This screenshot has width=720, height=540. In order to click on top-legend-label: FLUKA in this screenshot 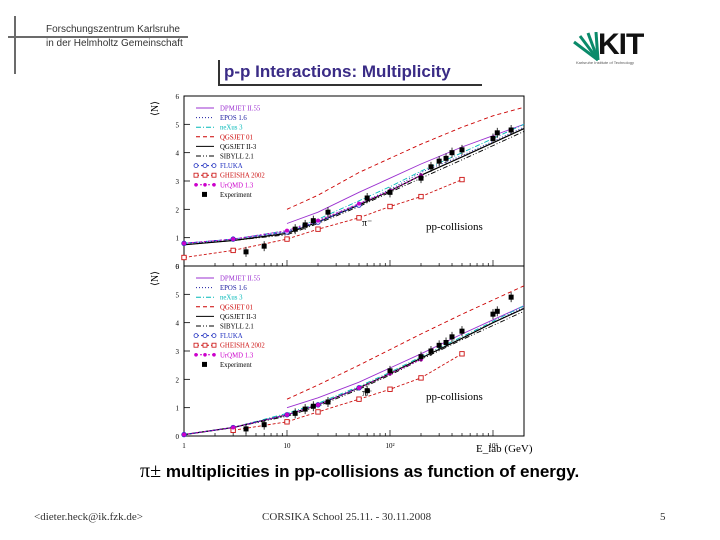, I will do `click(231, 166)`.